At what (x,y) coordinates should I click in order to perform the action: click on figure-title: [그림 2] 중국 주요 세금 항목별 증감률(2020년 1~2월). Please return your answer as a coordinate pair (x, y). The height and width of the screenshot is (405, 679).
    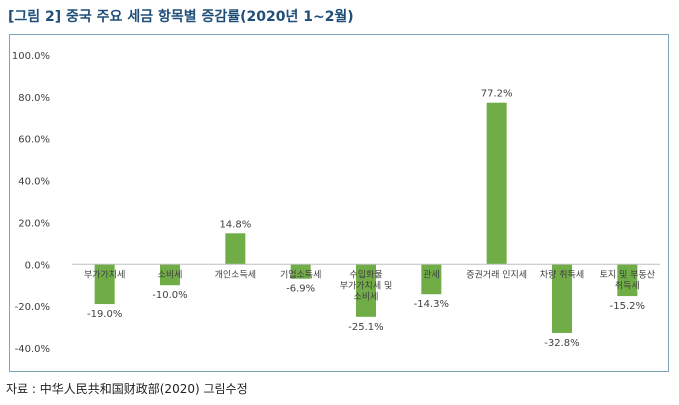
    Looking at the image, I should click on (181, 17).